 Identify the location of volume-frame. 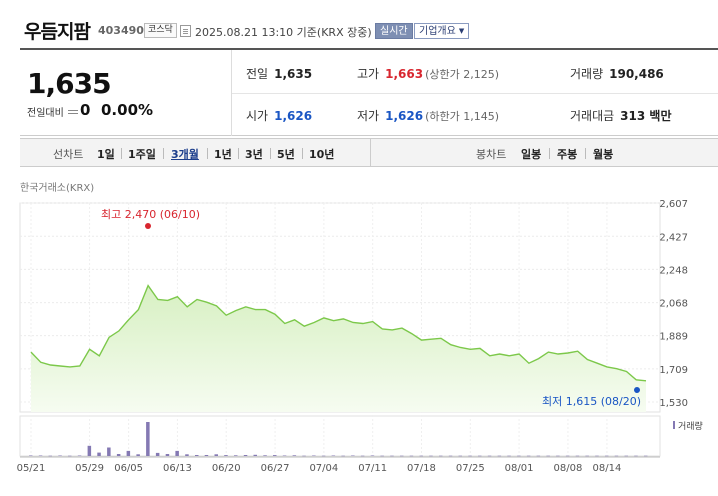
(340, 436).